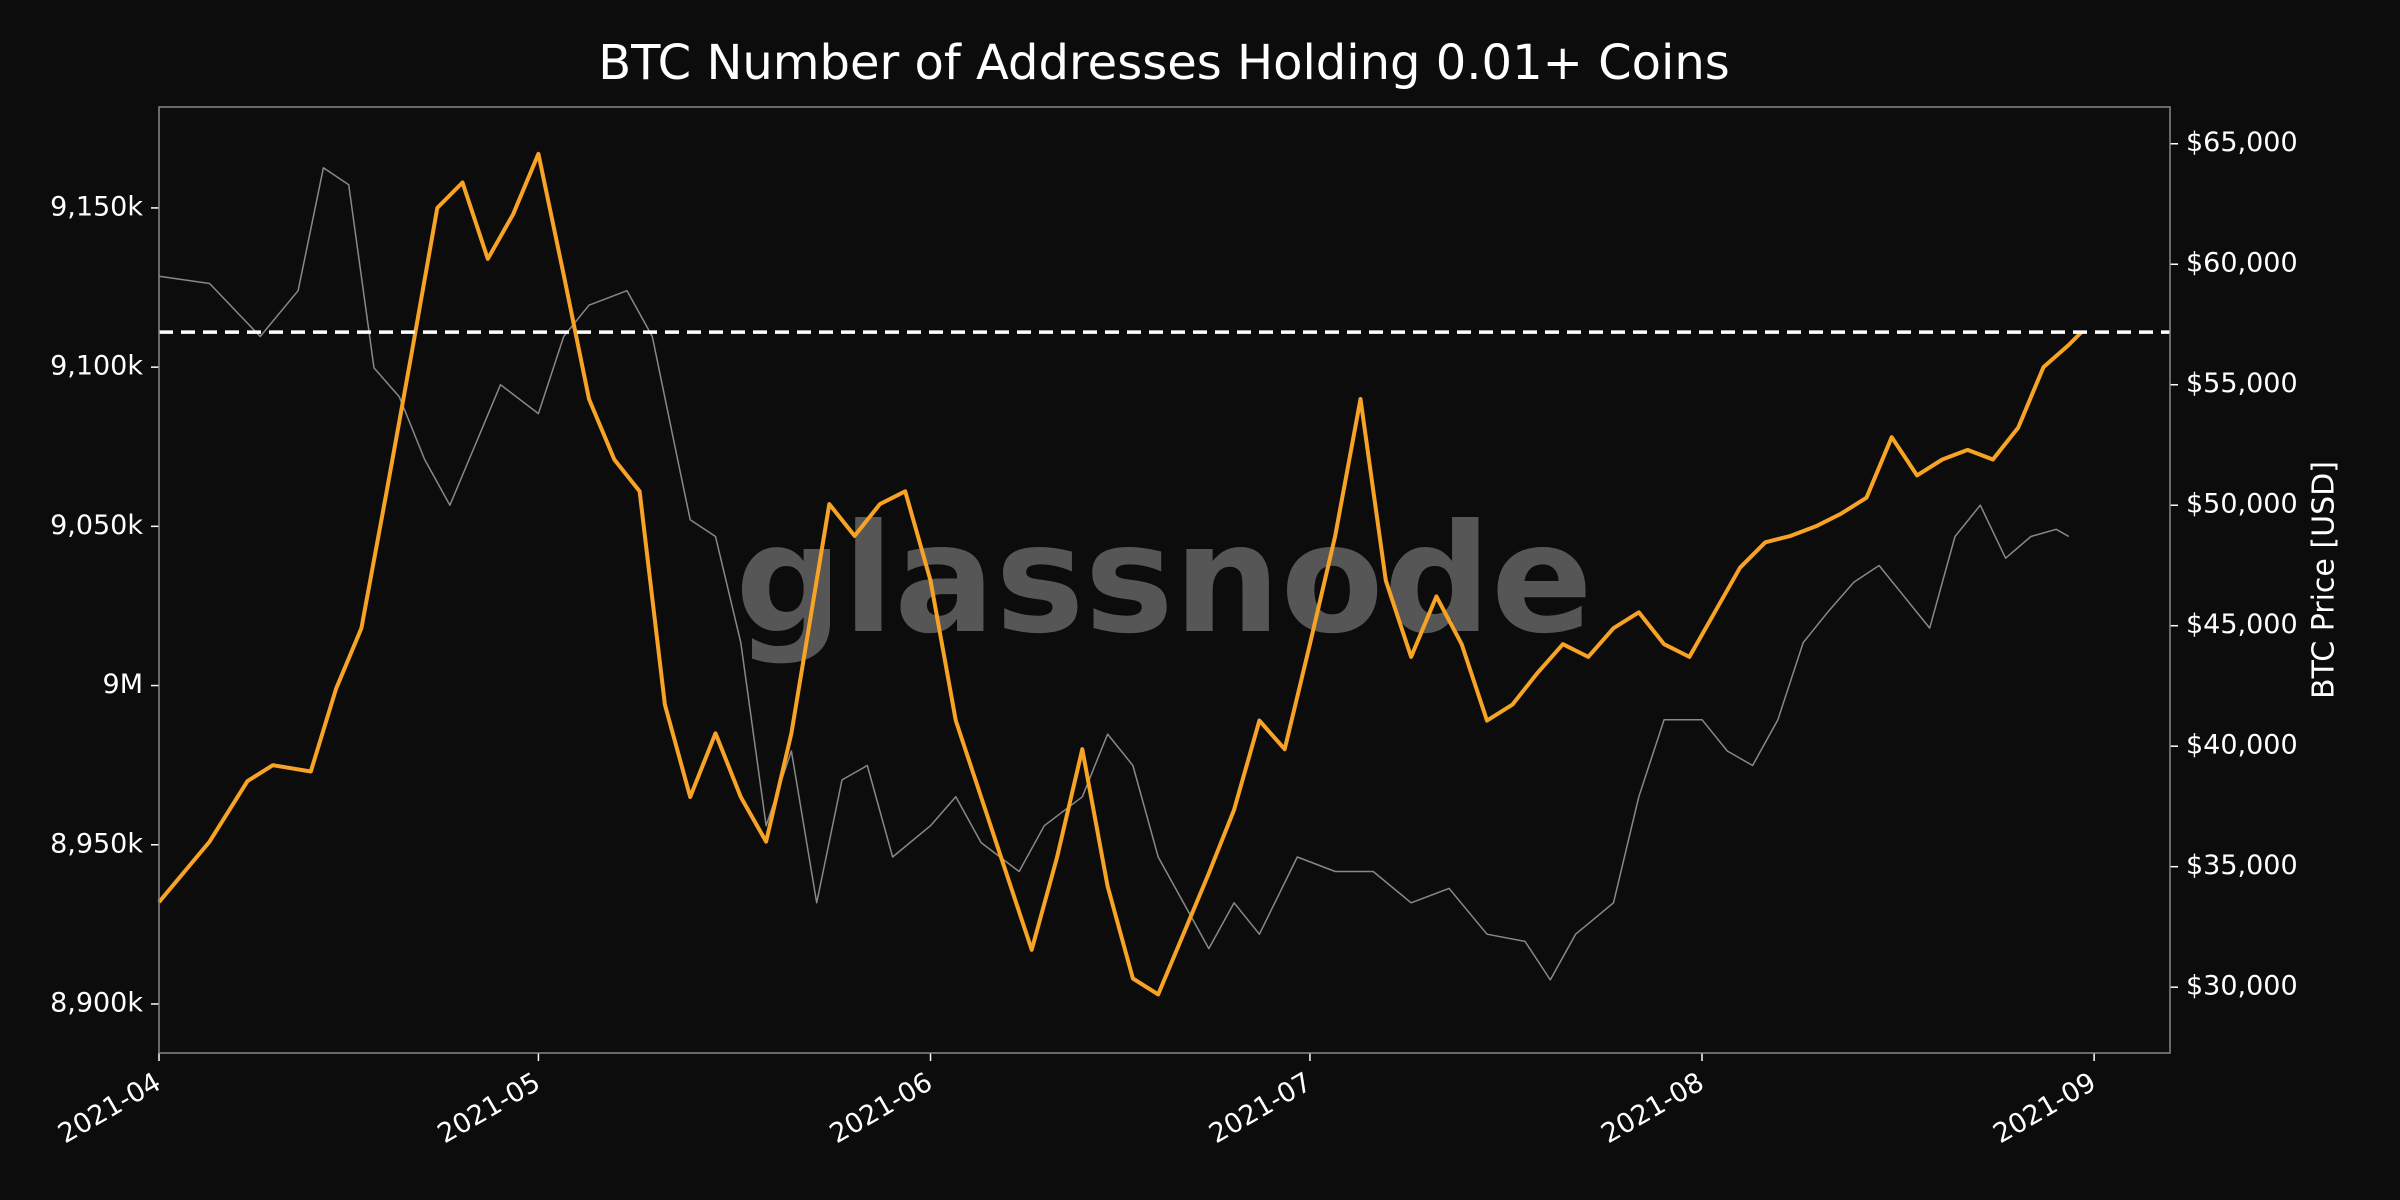  I want to click on y2-axis-label: BTC Price [USD], so click(2324, 580).